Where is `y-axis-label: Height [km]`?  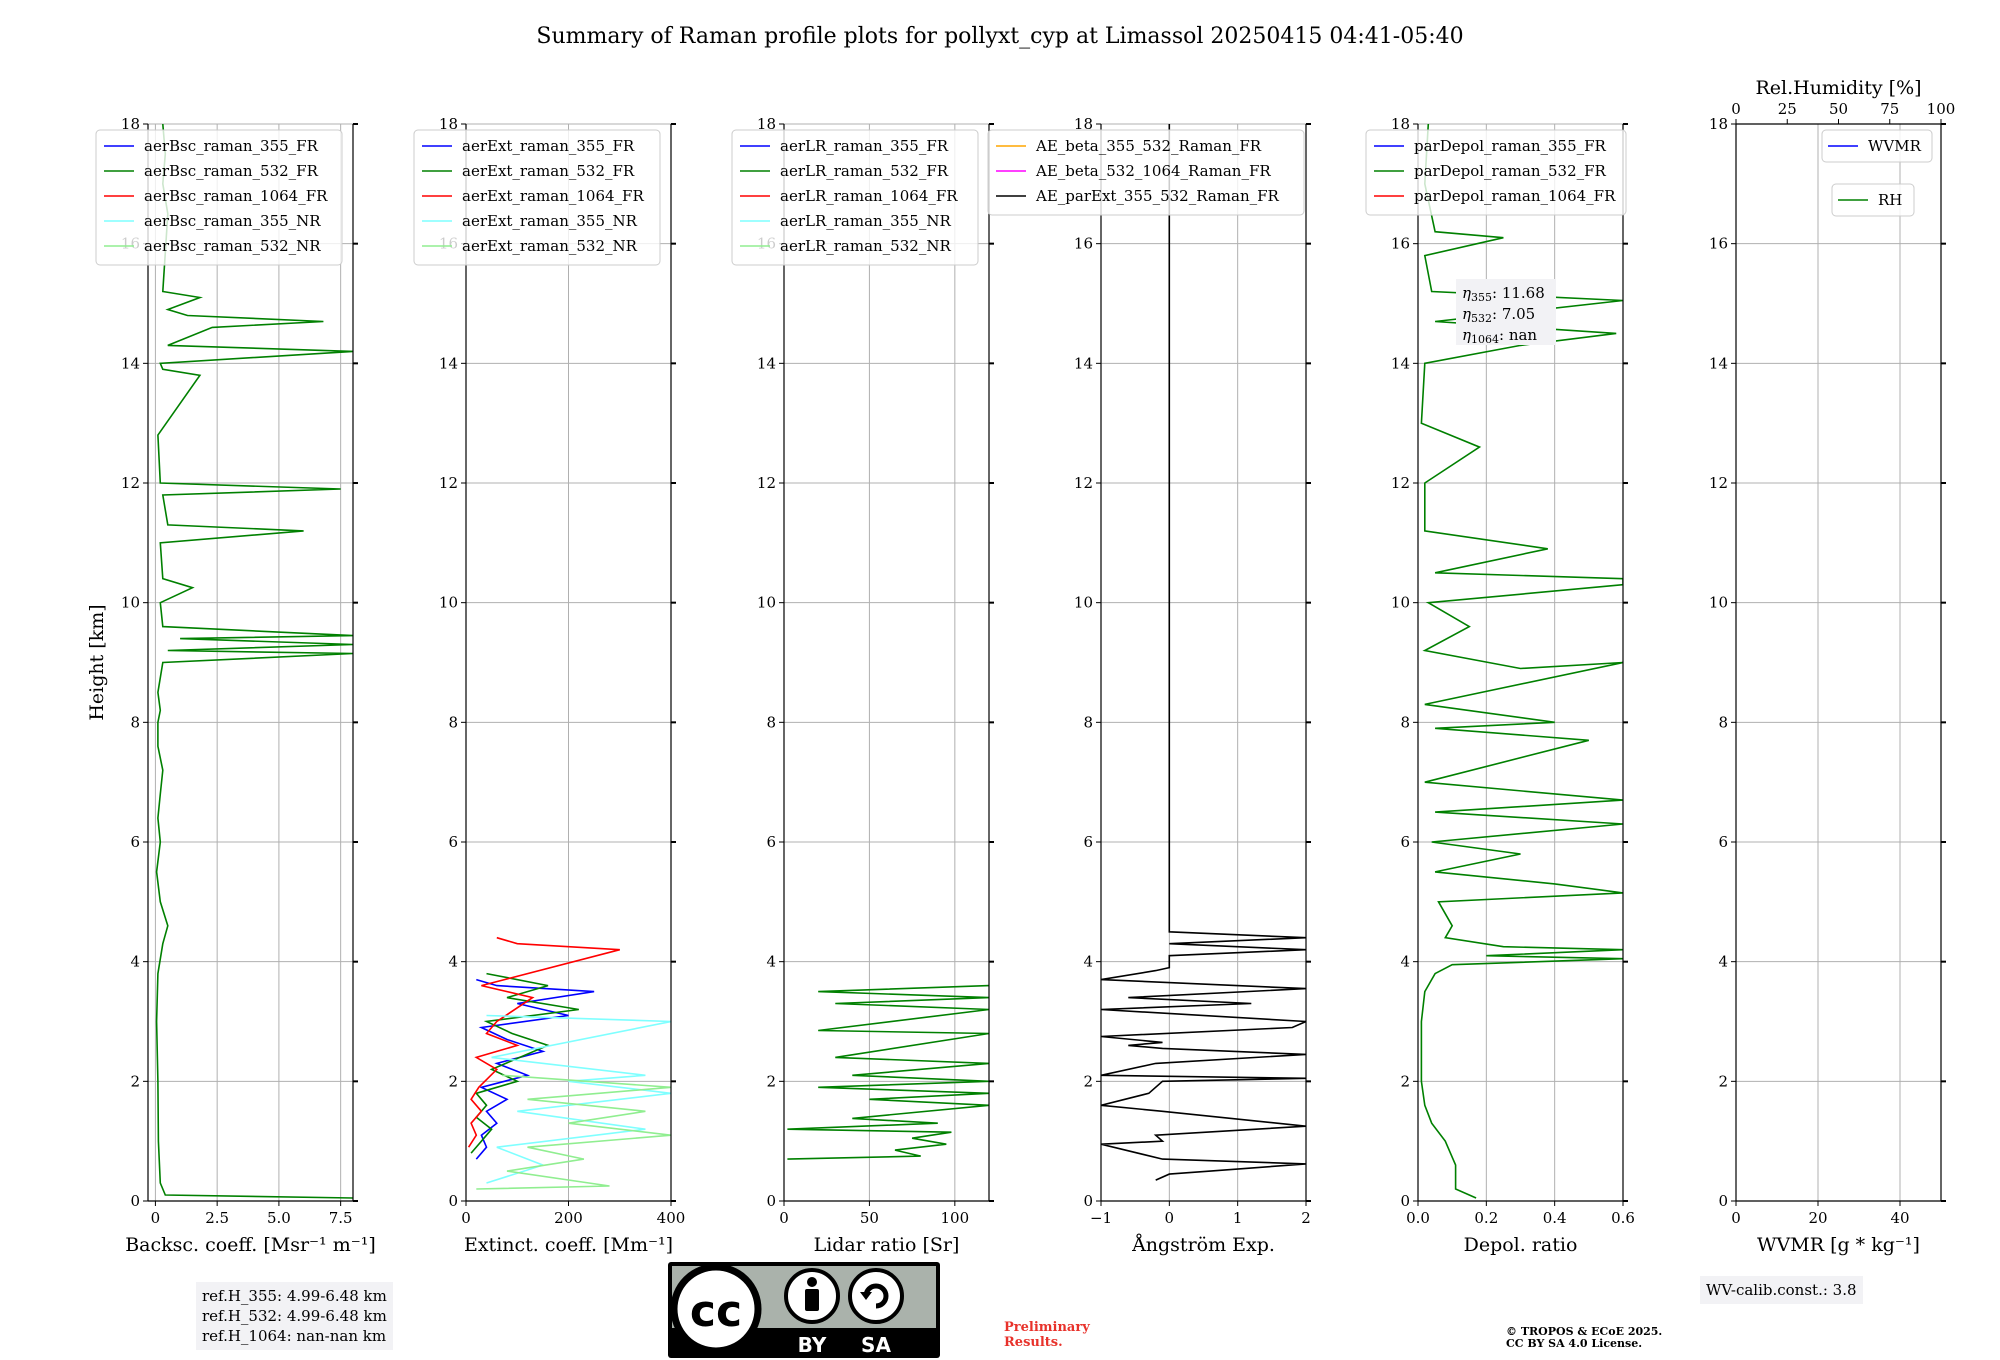
y-axis-label: Height [km] is located at coordinates (97, 662).